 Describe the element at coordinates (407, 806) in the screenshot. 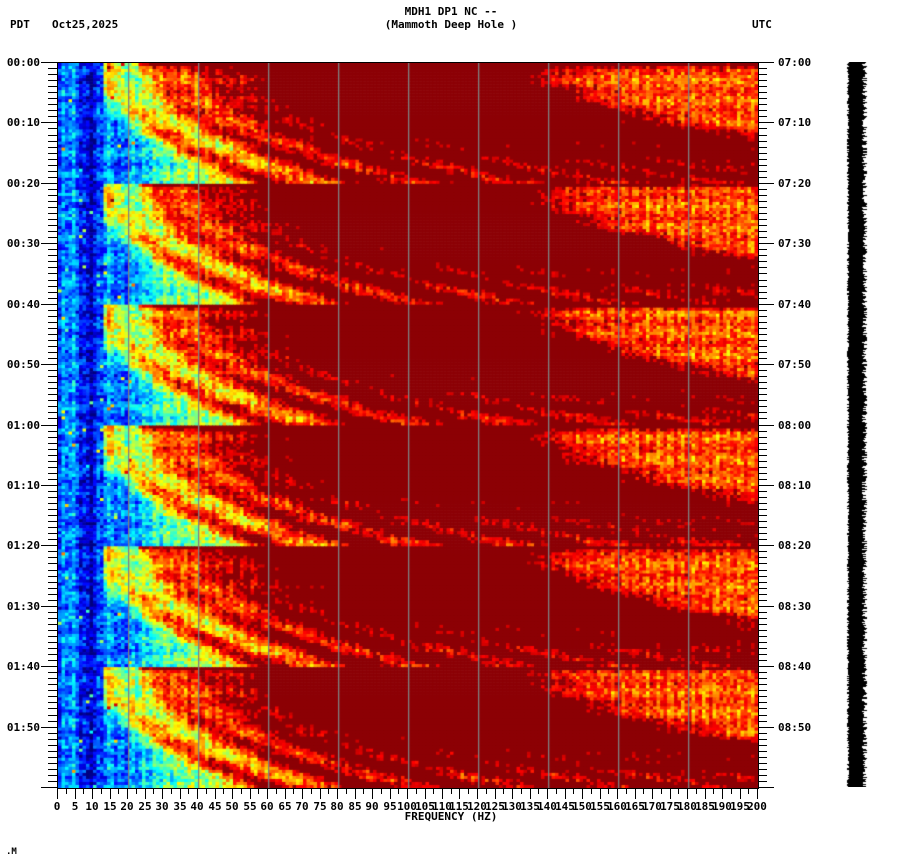

I see `freq-tick-label: 100` at that location.